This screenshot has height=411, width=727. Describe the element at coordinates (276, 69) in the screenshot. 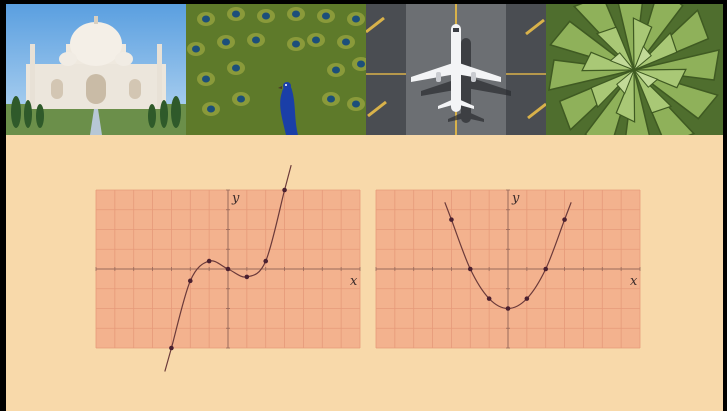

I see `photo-peacock` at that location.